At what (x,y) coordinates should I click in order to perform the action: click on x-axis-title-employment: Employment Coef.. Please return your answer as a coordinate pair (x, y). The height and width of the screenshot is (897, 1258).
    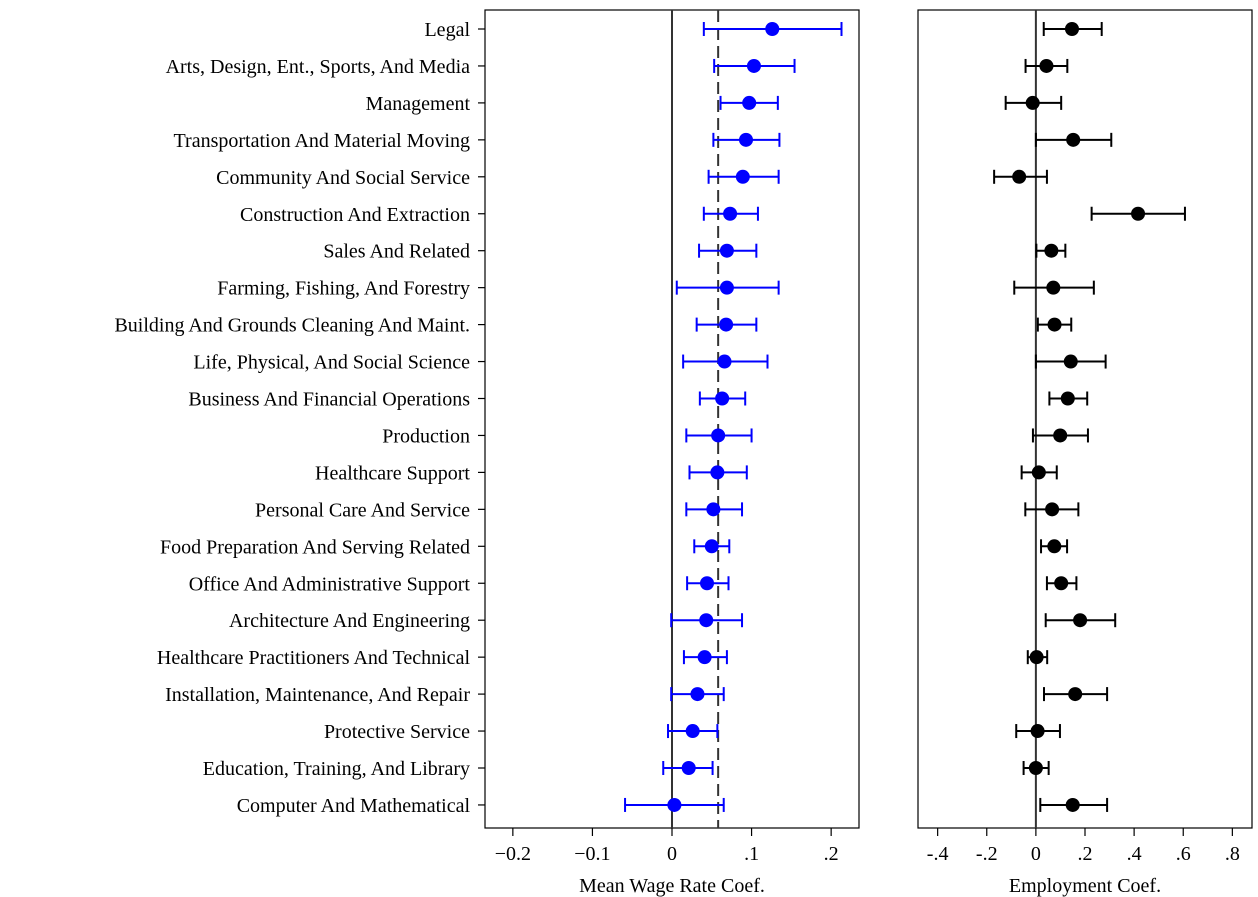
    Looking at the image, I should click on (1085, 886).